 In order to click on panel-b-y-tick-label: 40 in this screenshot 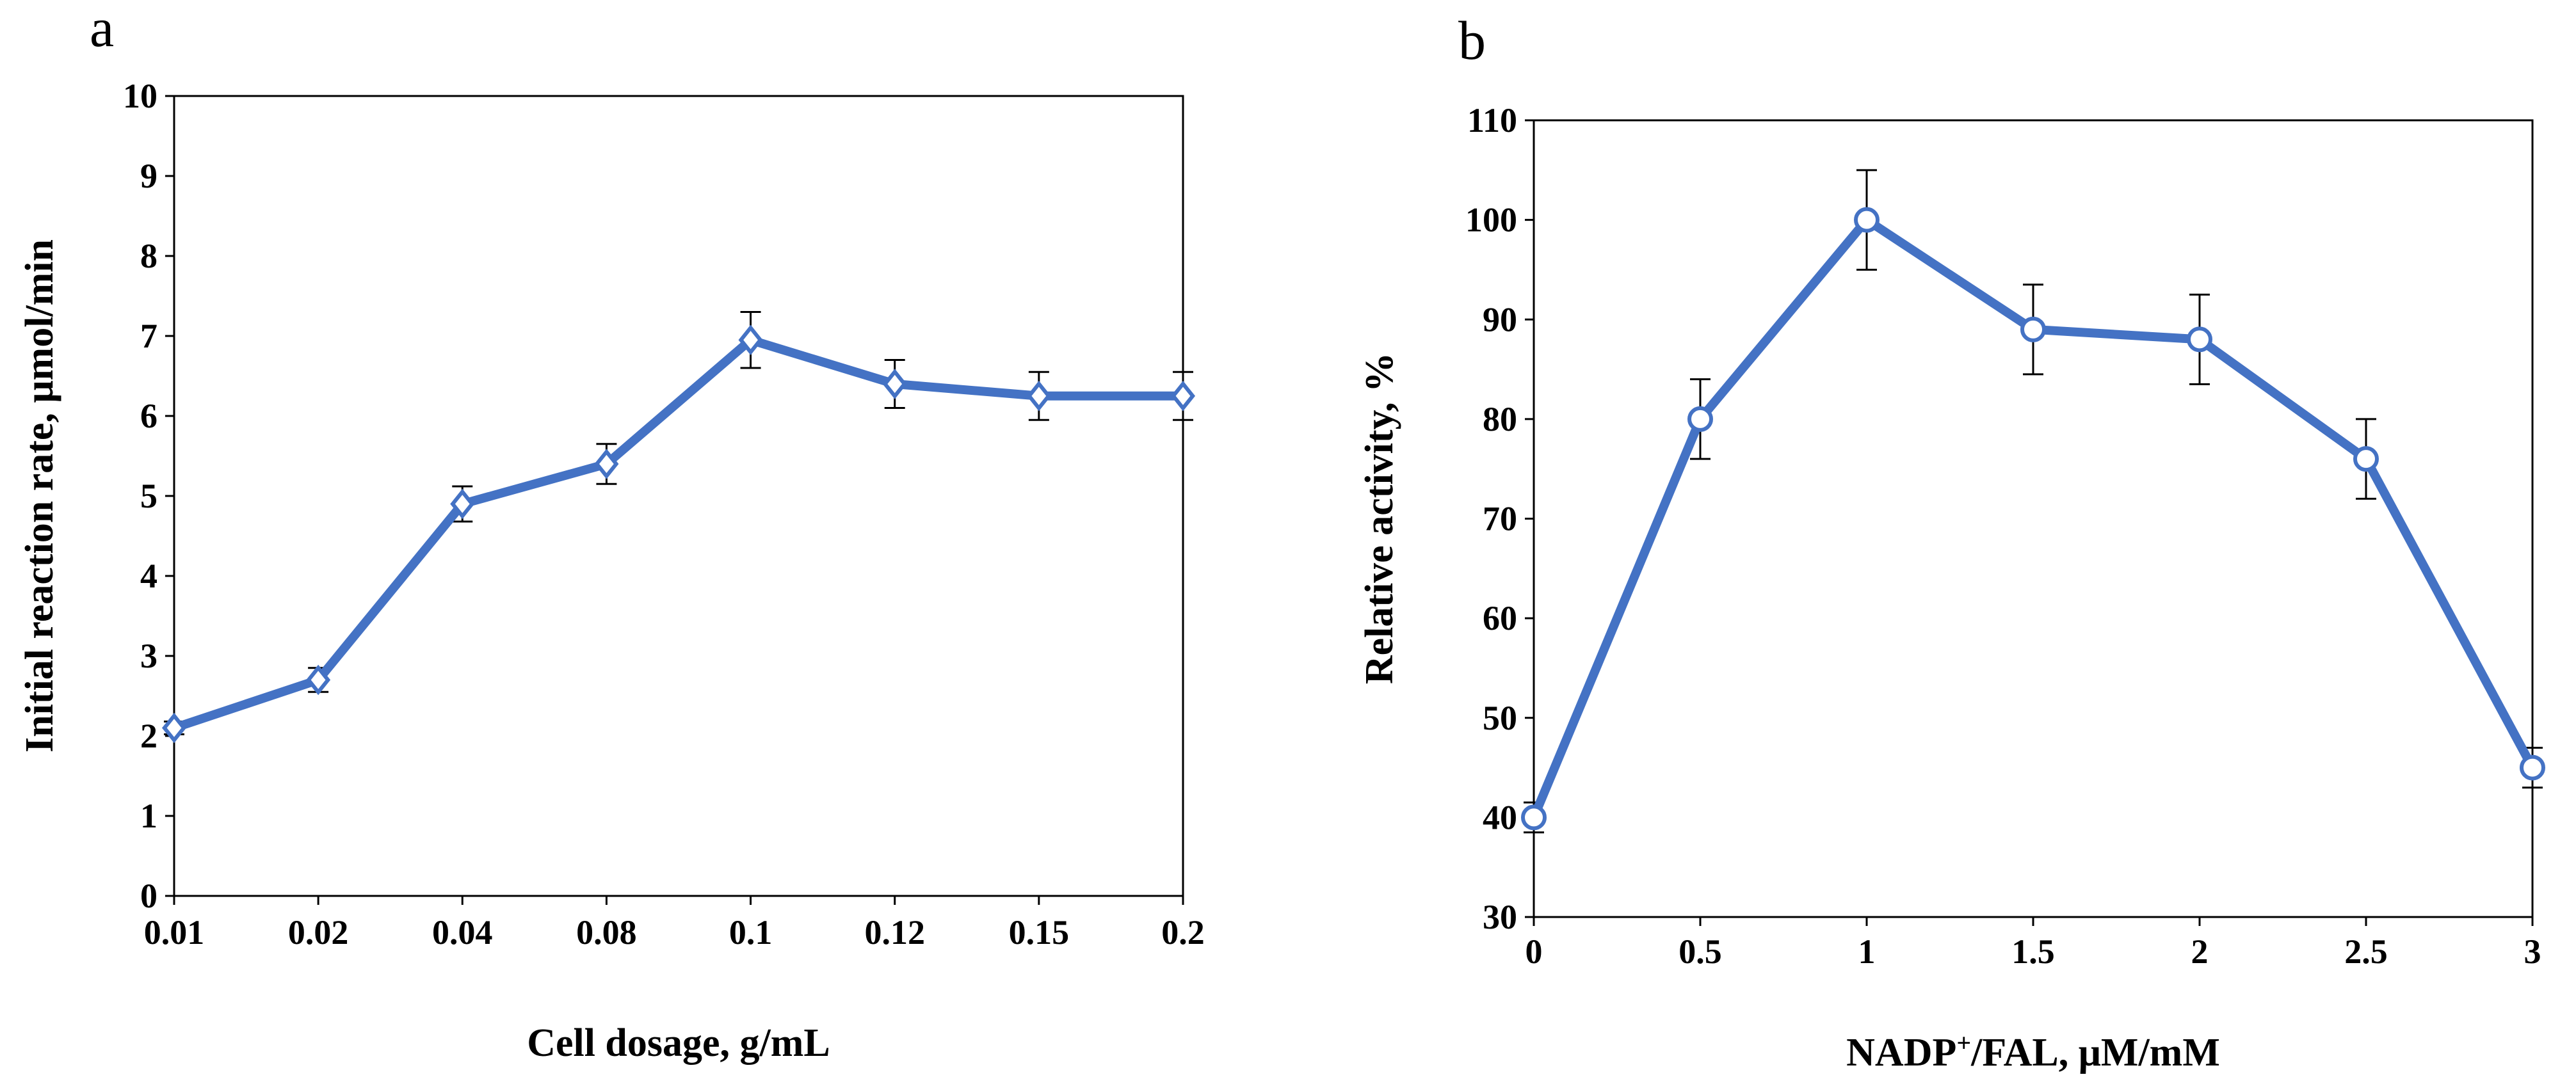, I will do `click(1500, 817)`.